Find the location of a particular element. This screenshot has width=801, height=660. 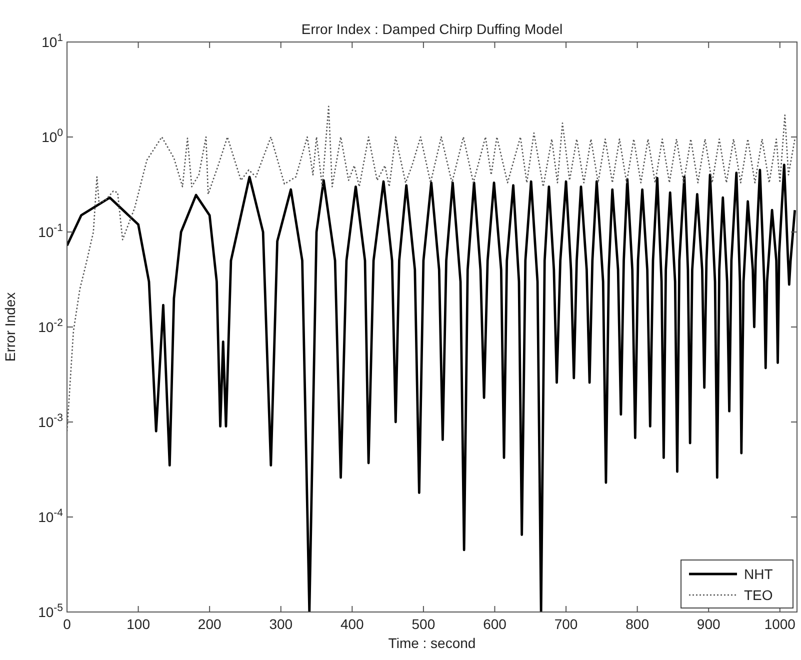

y-tick-label: 10$^{-3}$ is located at coordinates (51, 421).